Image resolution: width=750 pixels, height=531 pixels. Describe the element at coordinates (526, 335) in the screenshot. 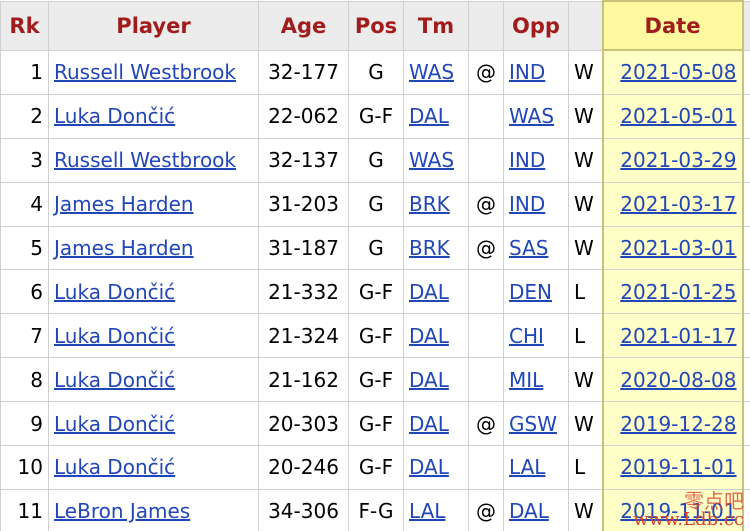

I see `opponent-link: CHI` at that location.